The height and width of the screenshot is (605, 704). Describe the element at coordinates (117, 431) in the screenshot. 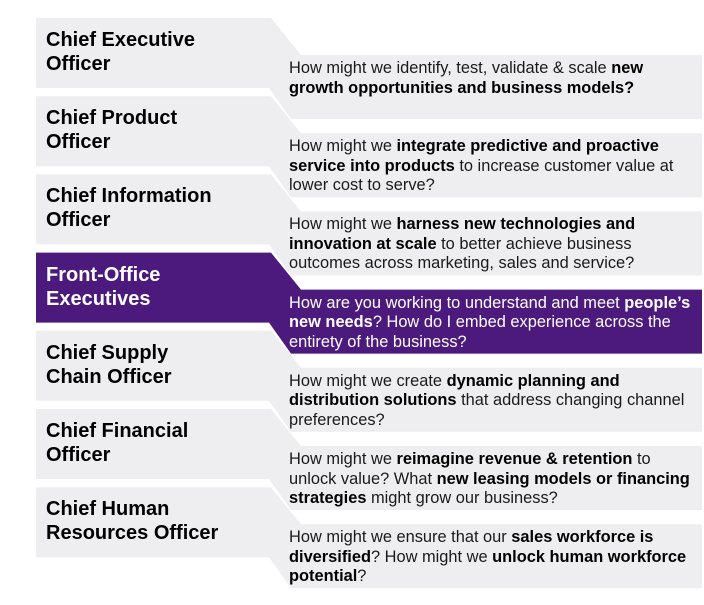

I see `role-label-line: Chief Financial` at that location.